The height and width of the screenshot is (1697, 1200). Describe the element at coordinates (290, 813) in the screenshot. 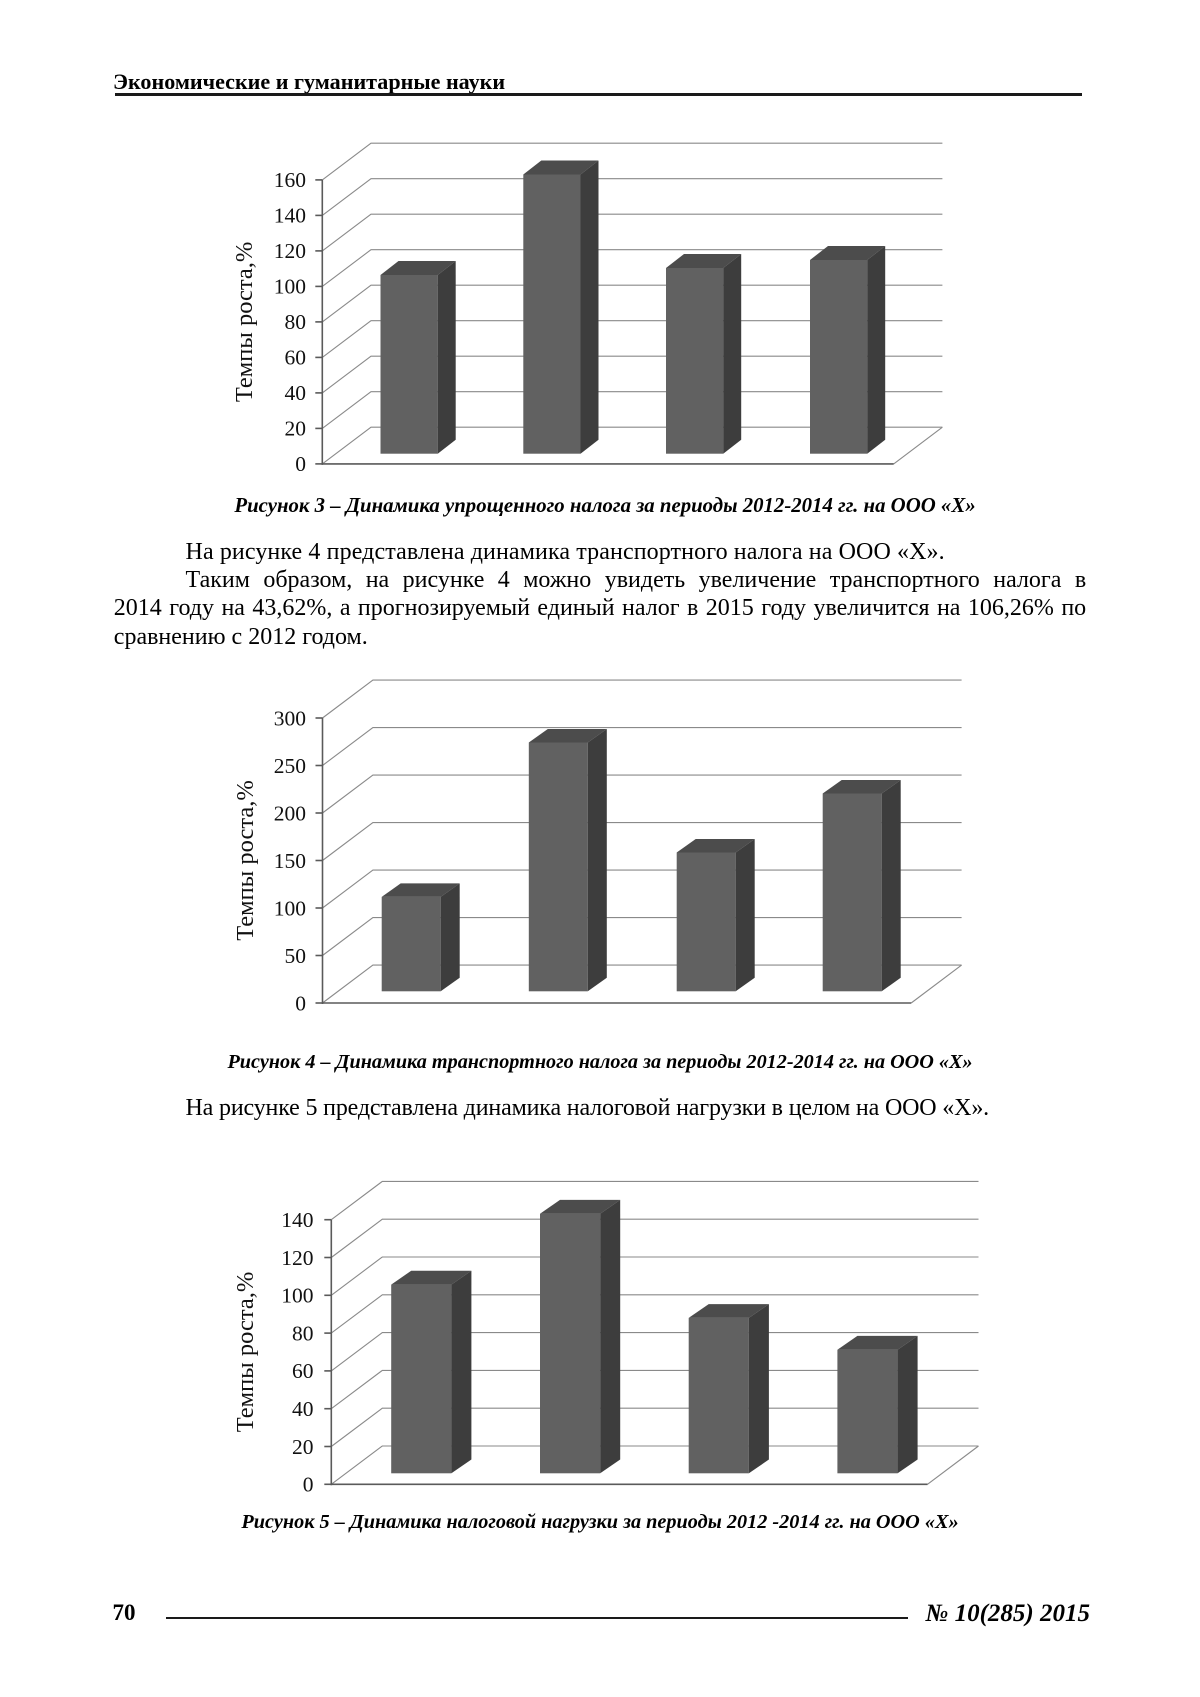

I see `svg-text: 200` at that location.